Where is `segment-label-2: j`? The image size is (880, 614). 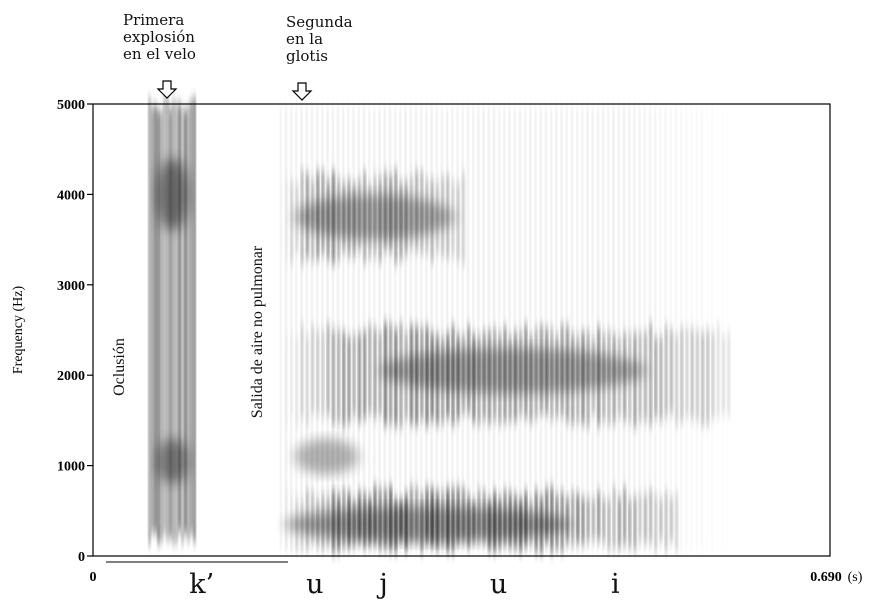 segment-label-2: j is located at coordinates (383, 584).